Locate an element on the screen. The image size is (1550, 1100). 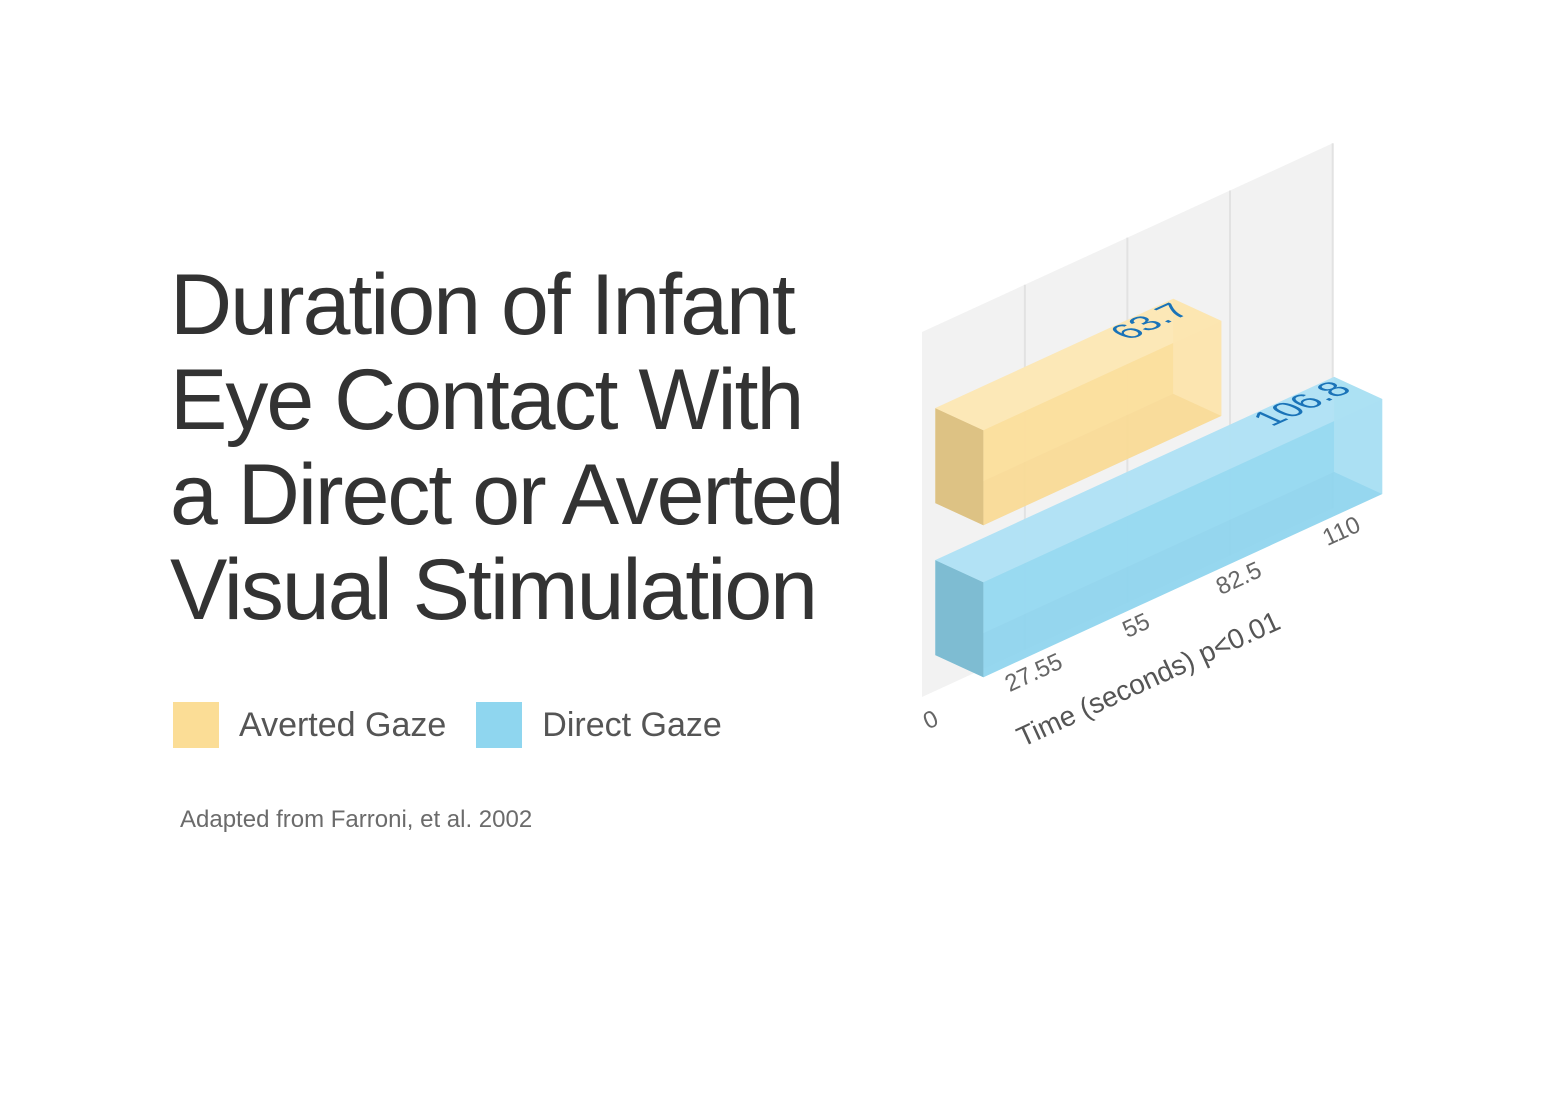
source-note: Adapted from Farroni, et al. 2002 is located at coordinates (356, 819).